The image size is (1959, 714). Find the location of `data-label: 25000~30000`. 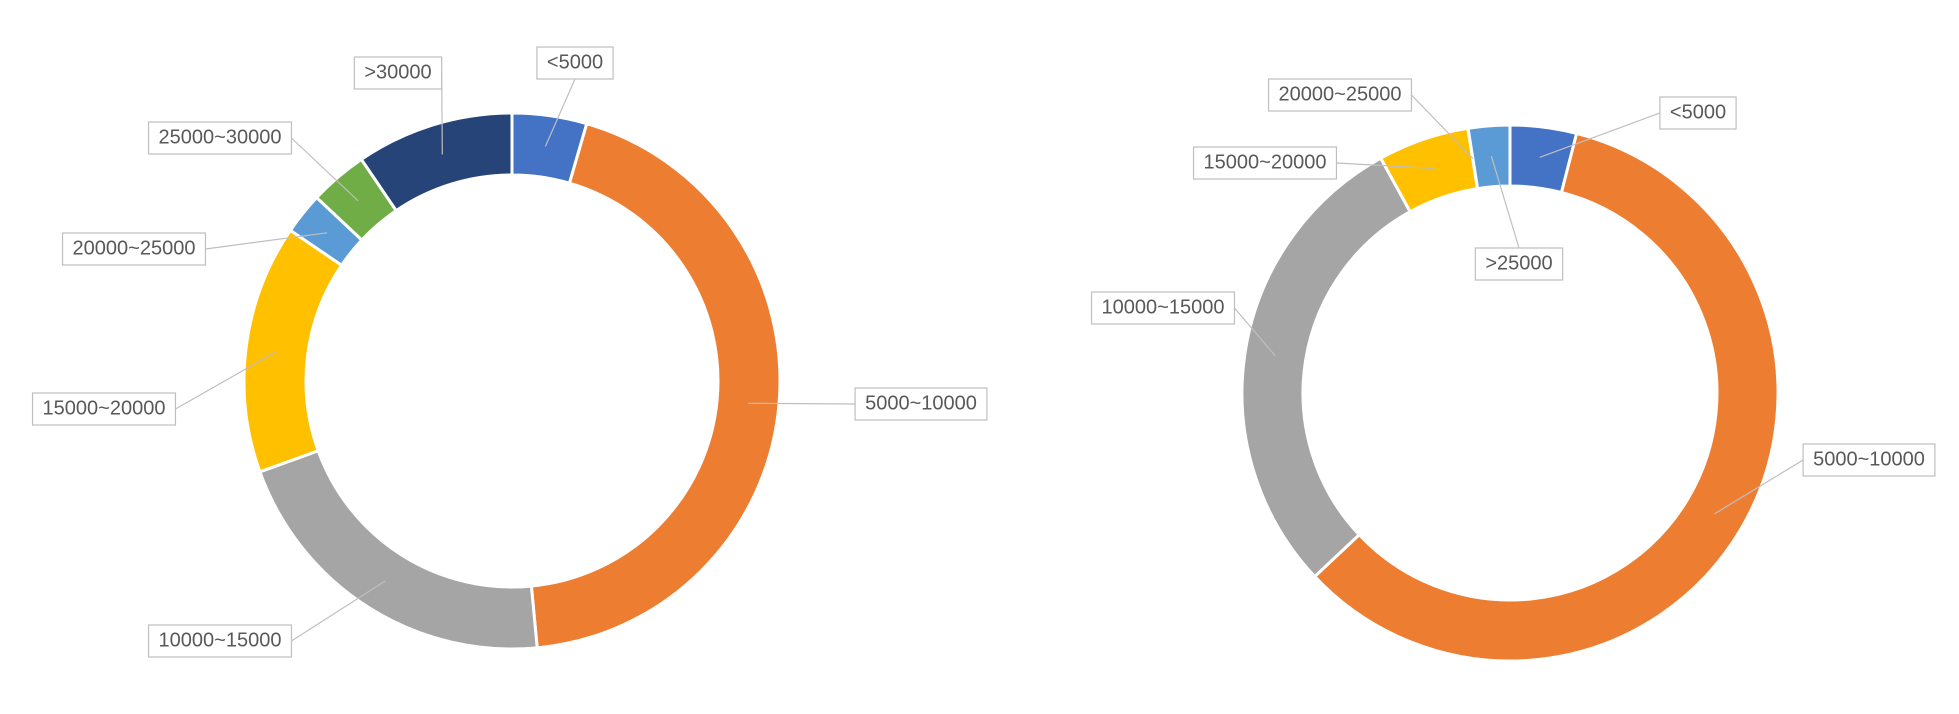

data-label: 25000~30000 is located at coordinates (220, 137).